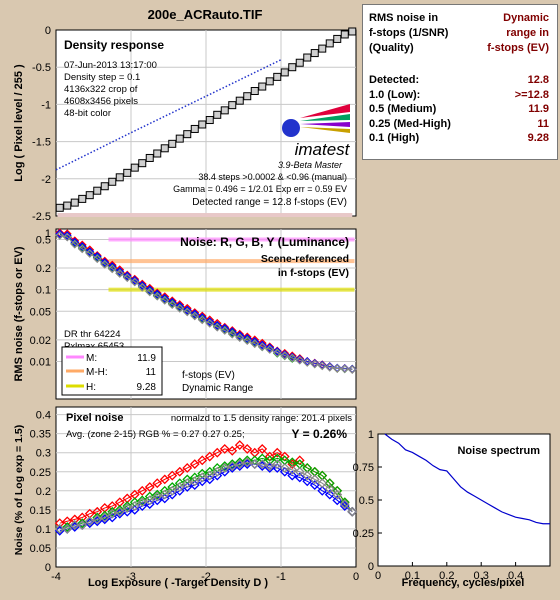 The image size is (560, 600). What do you see at coordinates (101, 101) in the screenshot?
I see `density-info-pixels: 4608x3456 pixels` at bounding box center [101, 101].